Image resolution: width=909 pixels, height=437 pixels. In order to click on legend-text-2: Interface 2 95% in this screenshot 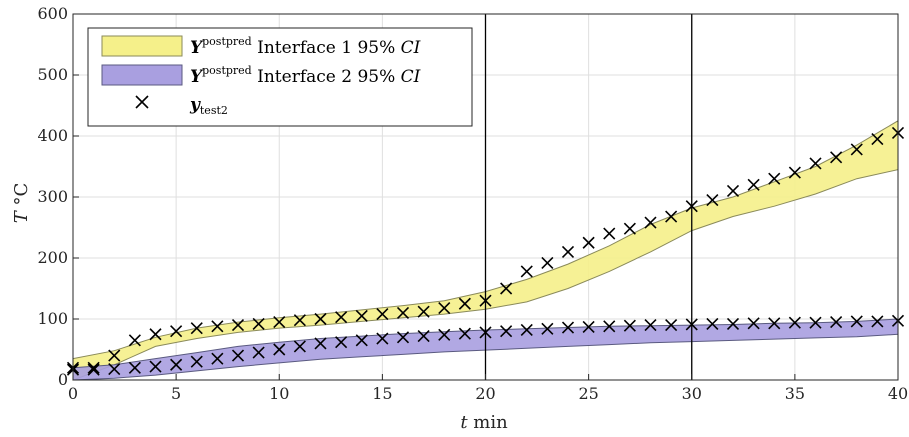, I will do `click(326, 77)`.